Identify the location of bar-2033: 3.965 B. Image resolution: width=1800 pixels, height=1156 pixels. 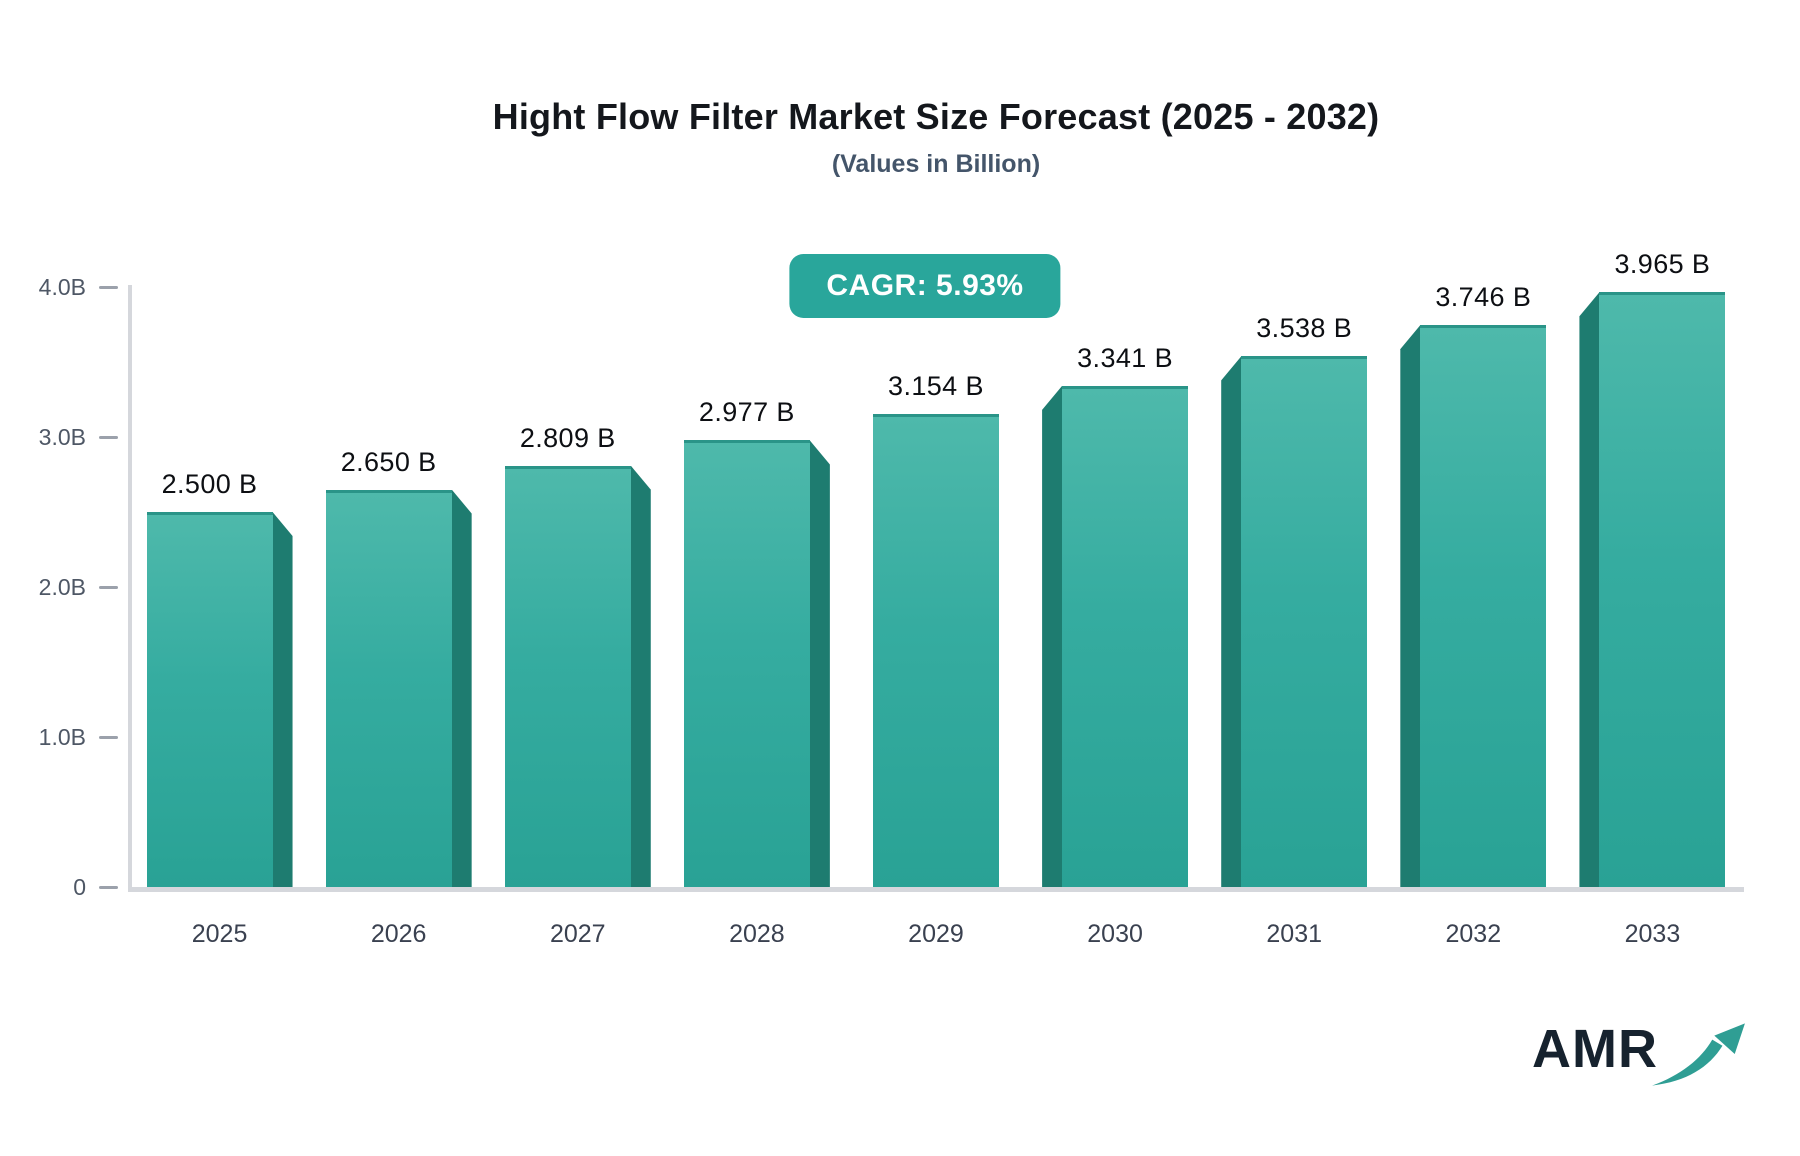
(1652, 568).